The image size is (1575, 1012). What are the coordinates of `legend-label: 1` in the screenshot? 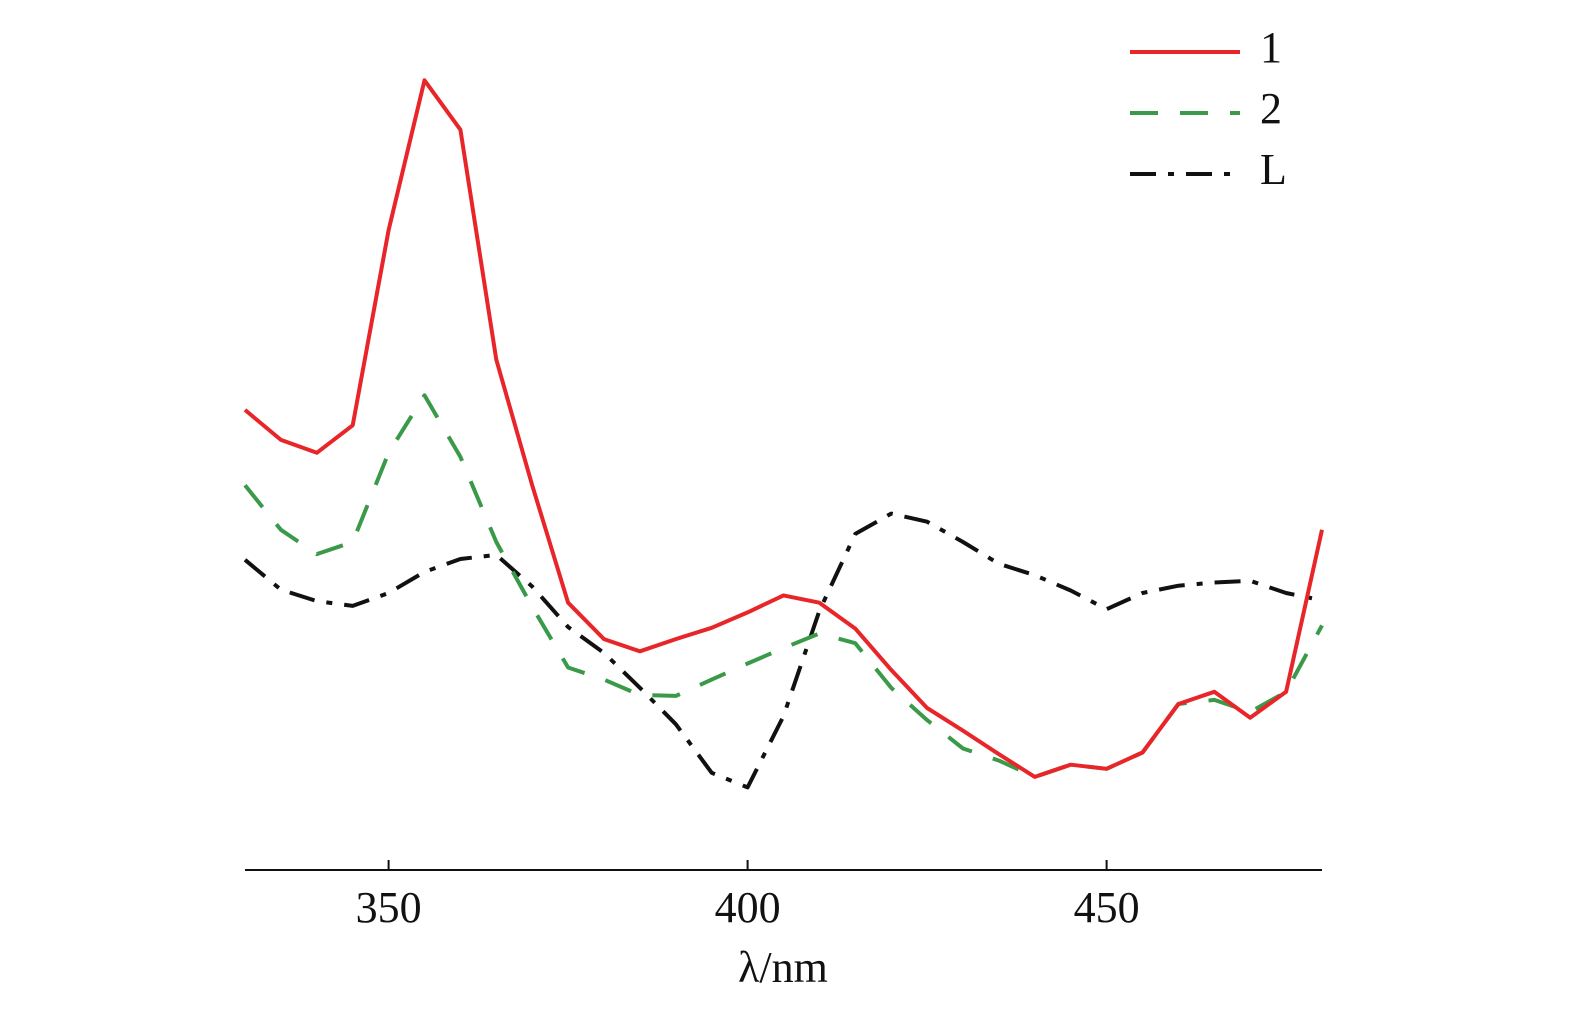 It's located at (1271, 47).